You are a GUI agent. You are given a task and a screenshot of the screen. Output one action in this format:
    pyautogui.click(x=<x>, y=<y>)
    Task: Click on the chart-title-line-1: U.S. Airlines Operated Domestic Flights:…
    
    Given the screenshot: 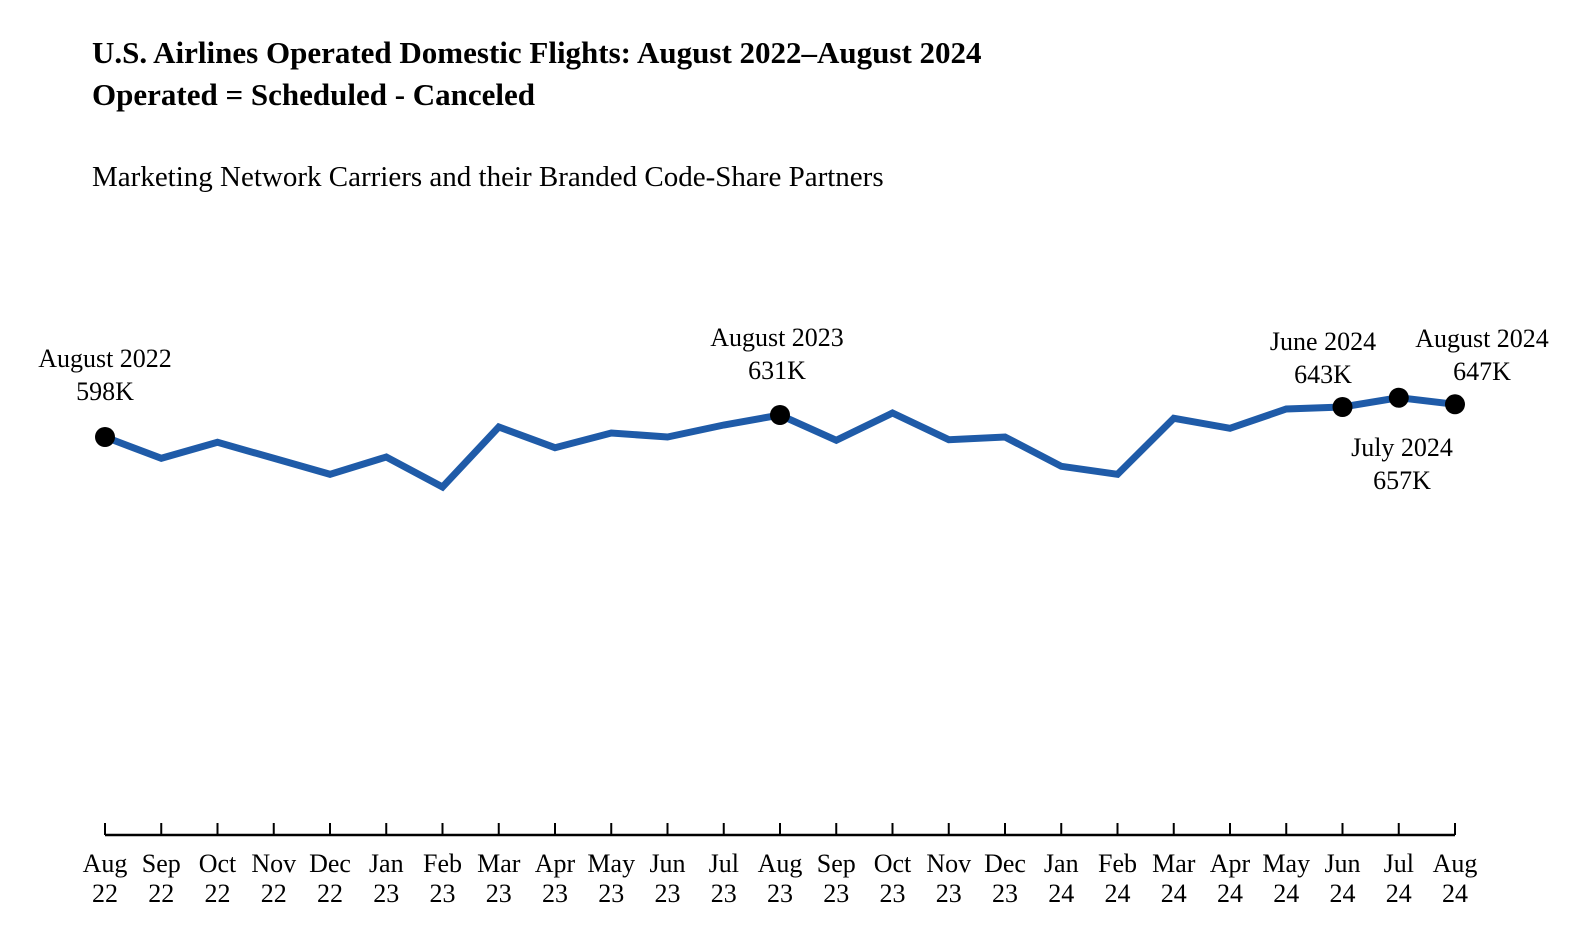 What is the action you would take?
    pyautogui.click(x=537, y=52)
    